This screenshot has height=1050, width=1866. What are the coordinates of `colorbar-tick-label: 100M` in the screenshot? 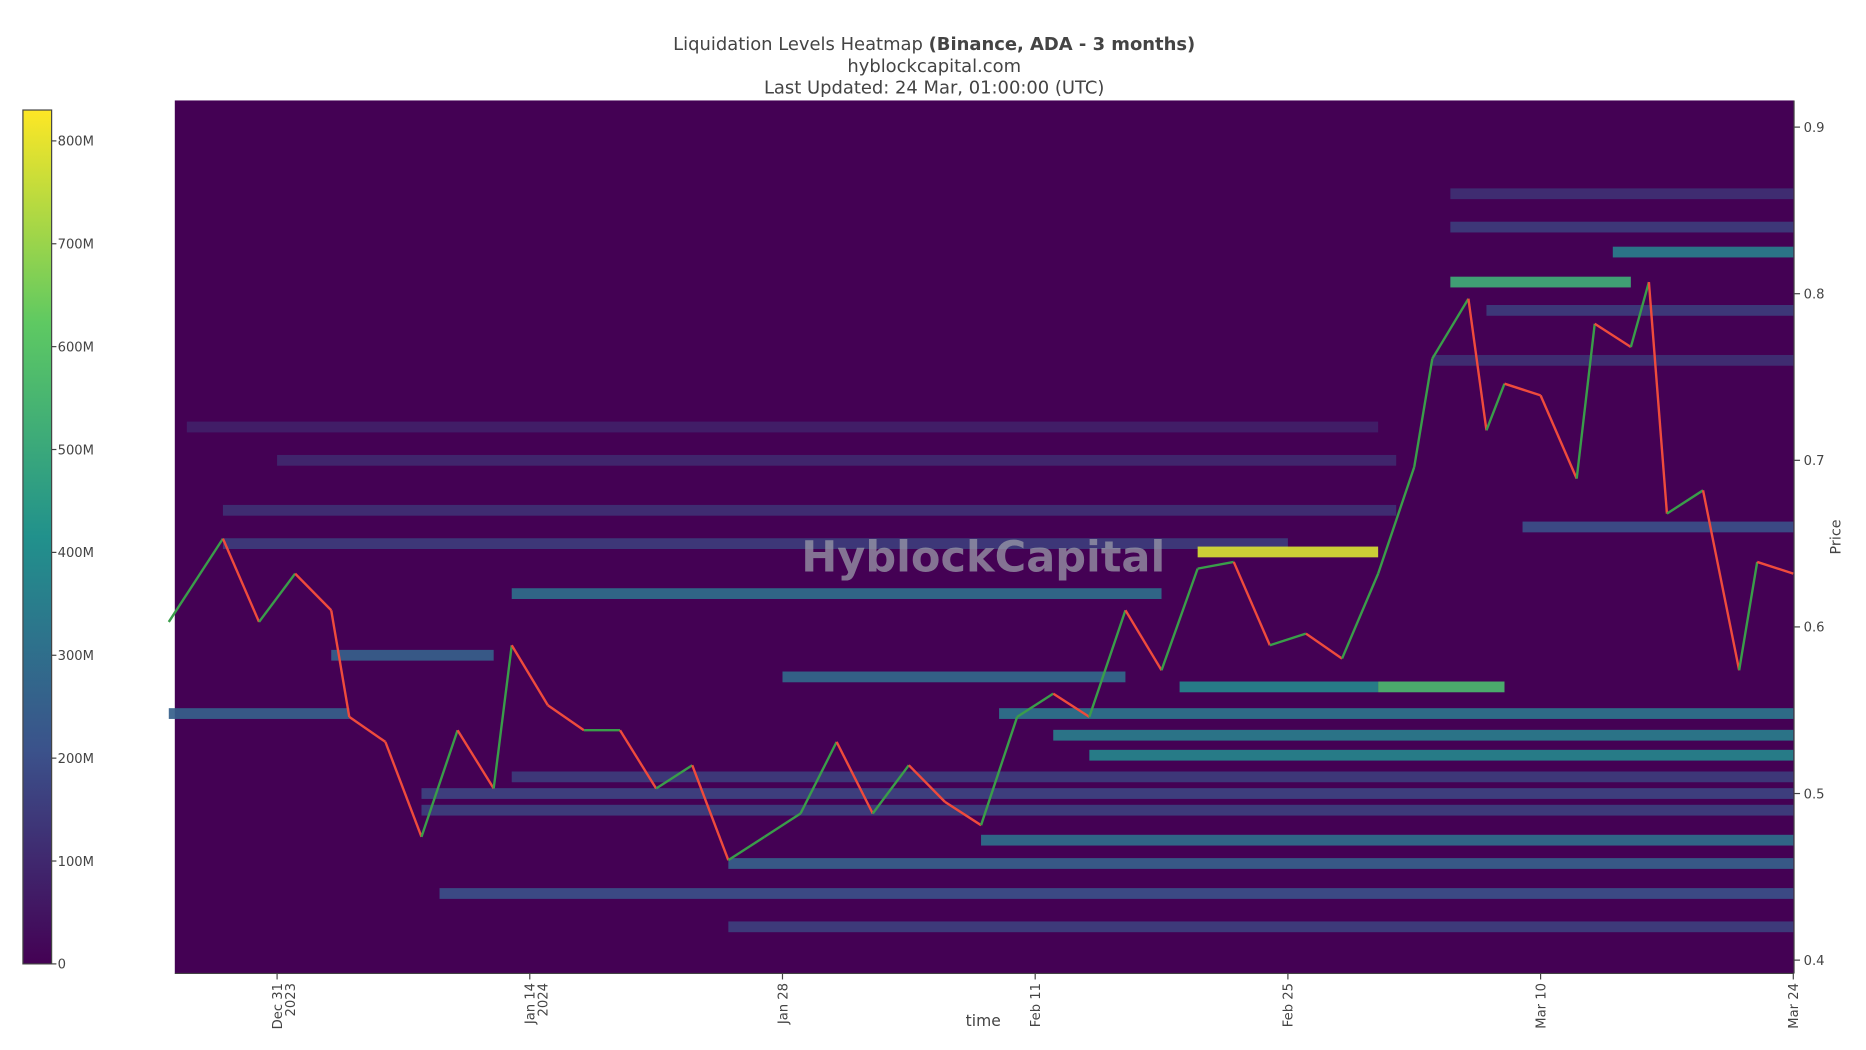 It's located at (76, 862).